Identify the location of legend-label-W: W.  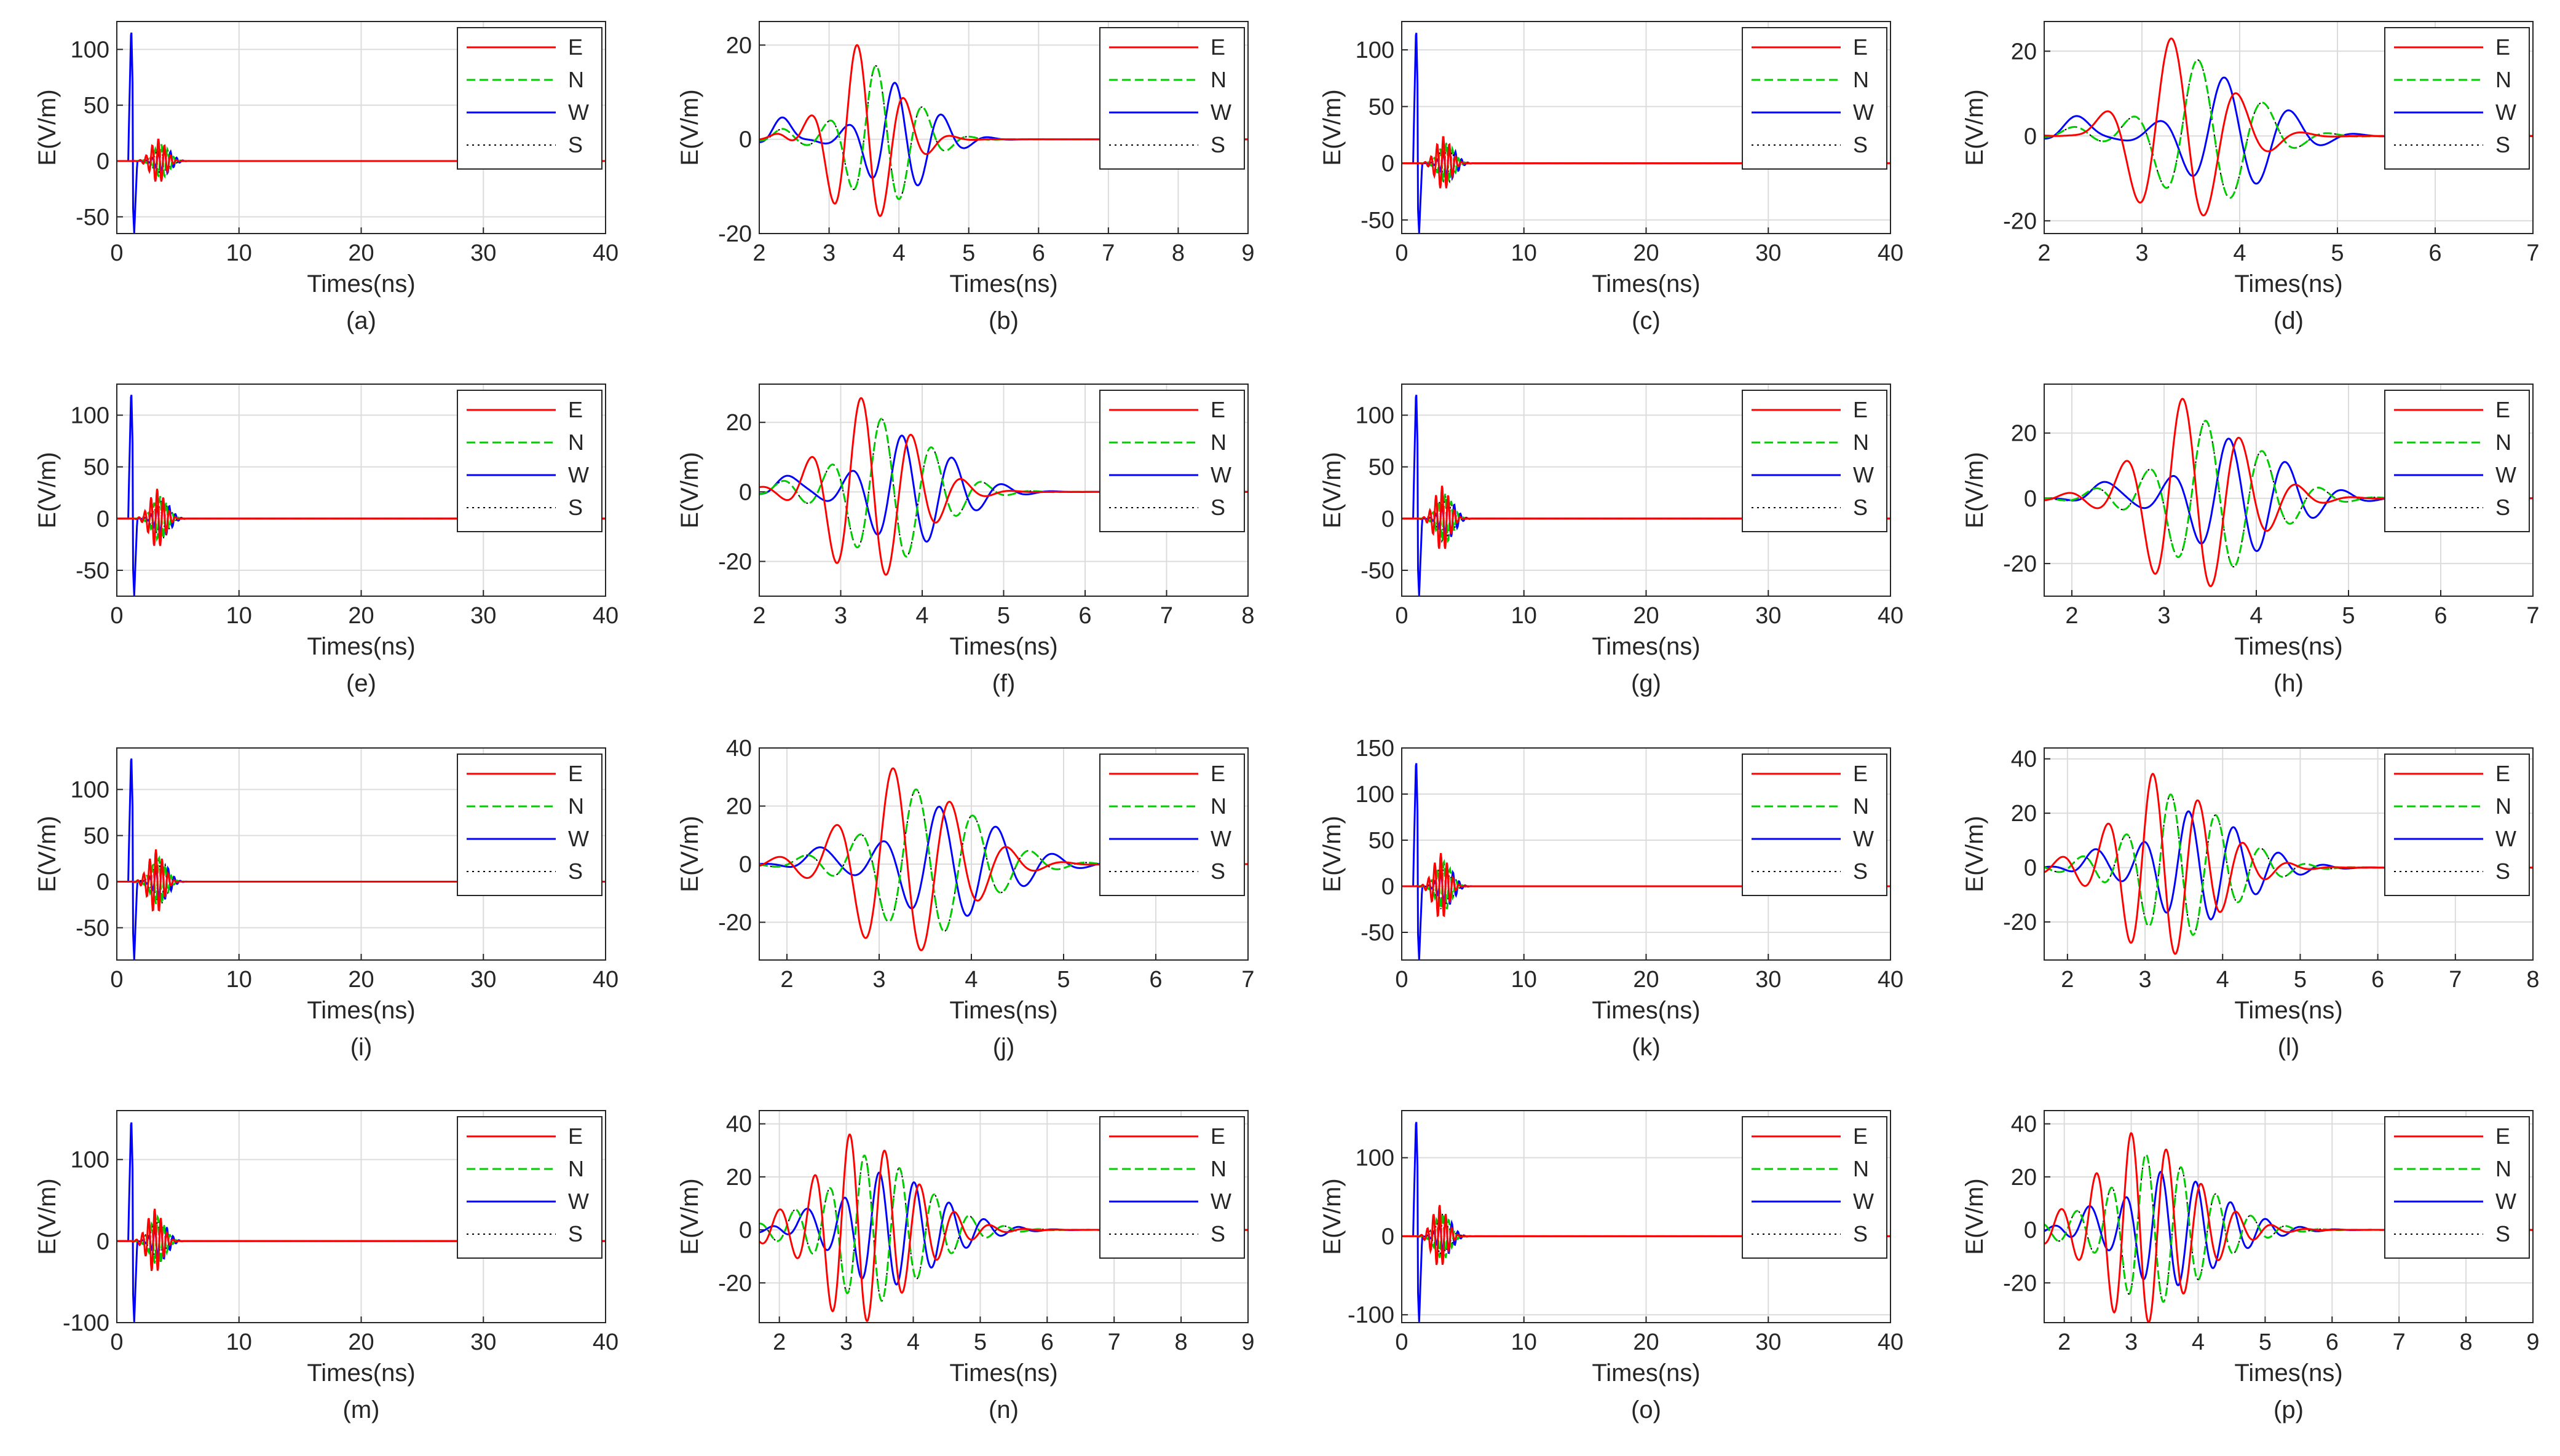
(2505, 1201).